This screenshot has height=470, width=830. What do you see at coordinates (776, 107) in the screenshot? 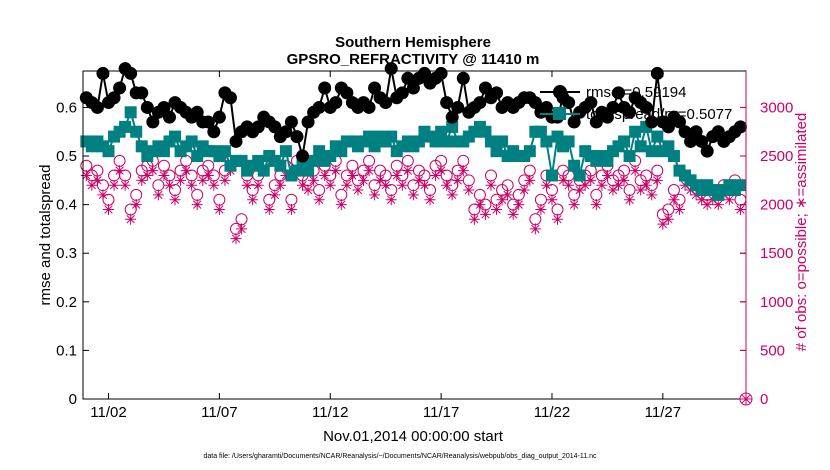
I see `y-right-tick-label: 3000` at bounding box center [776, 107].